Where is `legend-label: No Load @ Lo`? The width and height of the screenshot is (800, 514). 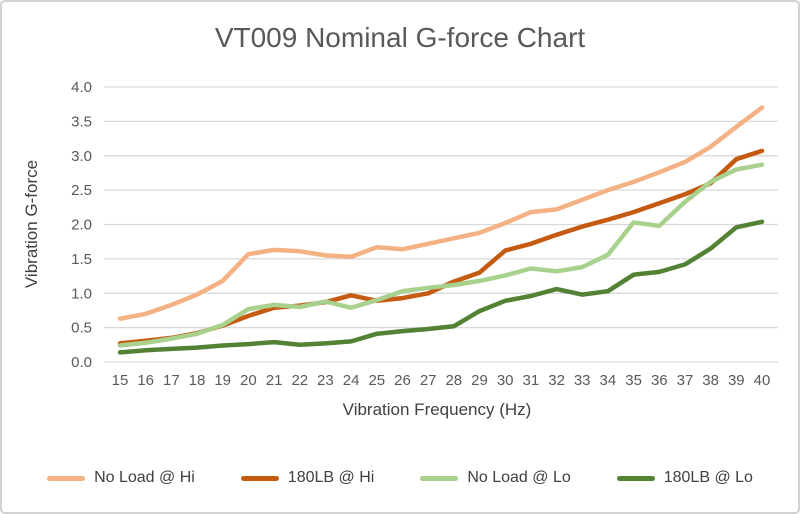
legend-label: No Load @ Lo is located at coordinates (519, 477).